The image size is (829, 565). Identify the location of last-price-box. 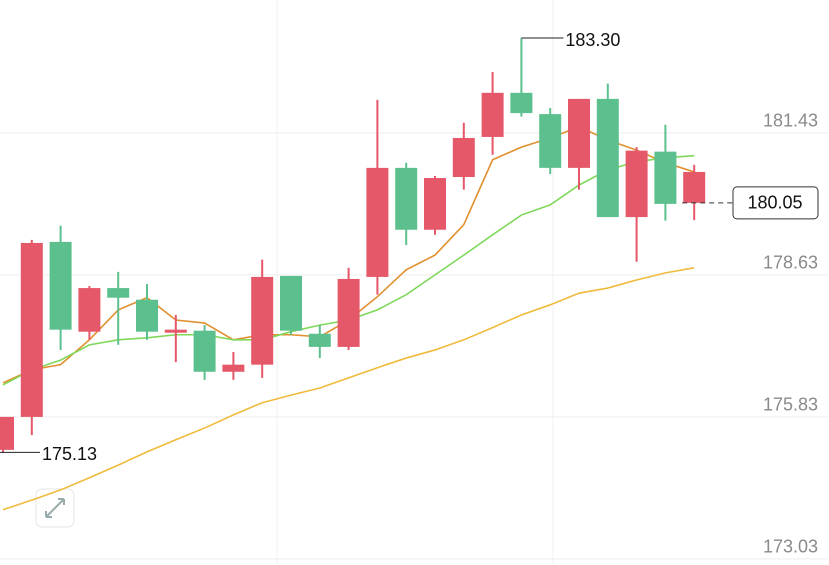
(775, 203).